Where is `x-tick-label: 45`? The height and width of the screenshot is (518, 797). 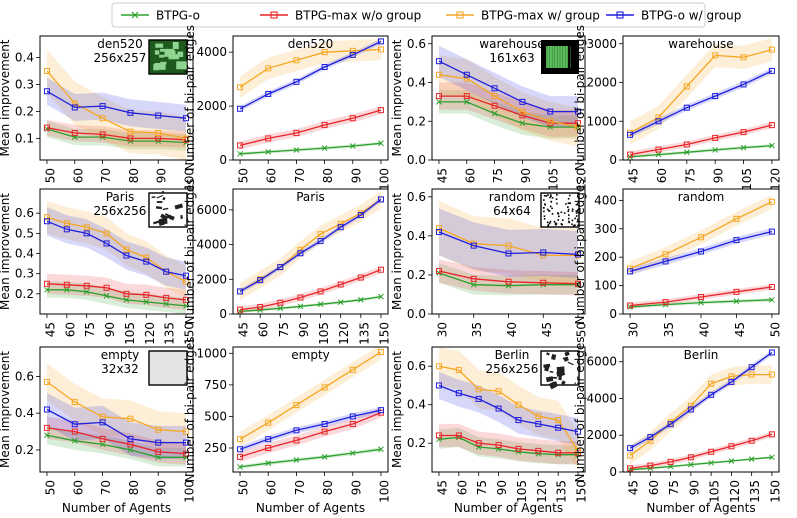
x-tick-label: 45 is located at coordinates (547, 329).